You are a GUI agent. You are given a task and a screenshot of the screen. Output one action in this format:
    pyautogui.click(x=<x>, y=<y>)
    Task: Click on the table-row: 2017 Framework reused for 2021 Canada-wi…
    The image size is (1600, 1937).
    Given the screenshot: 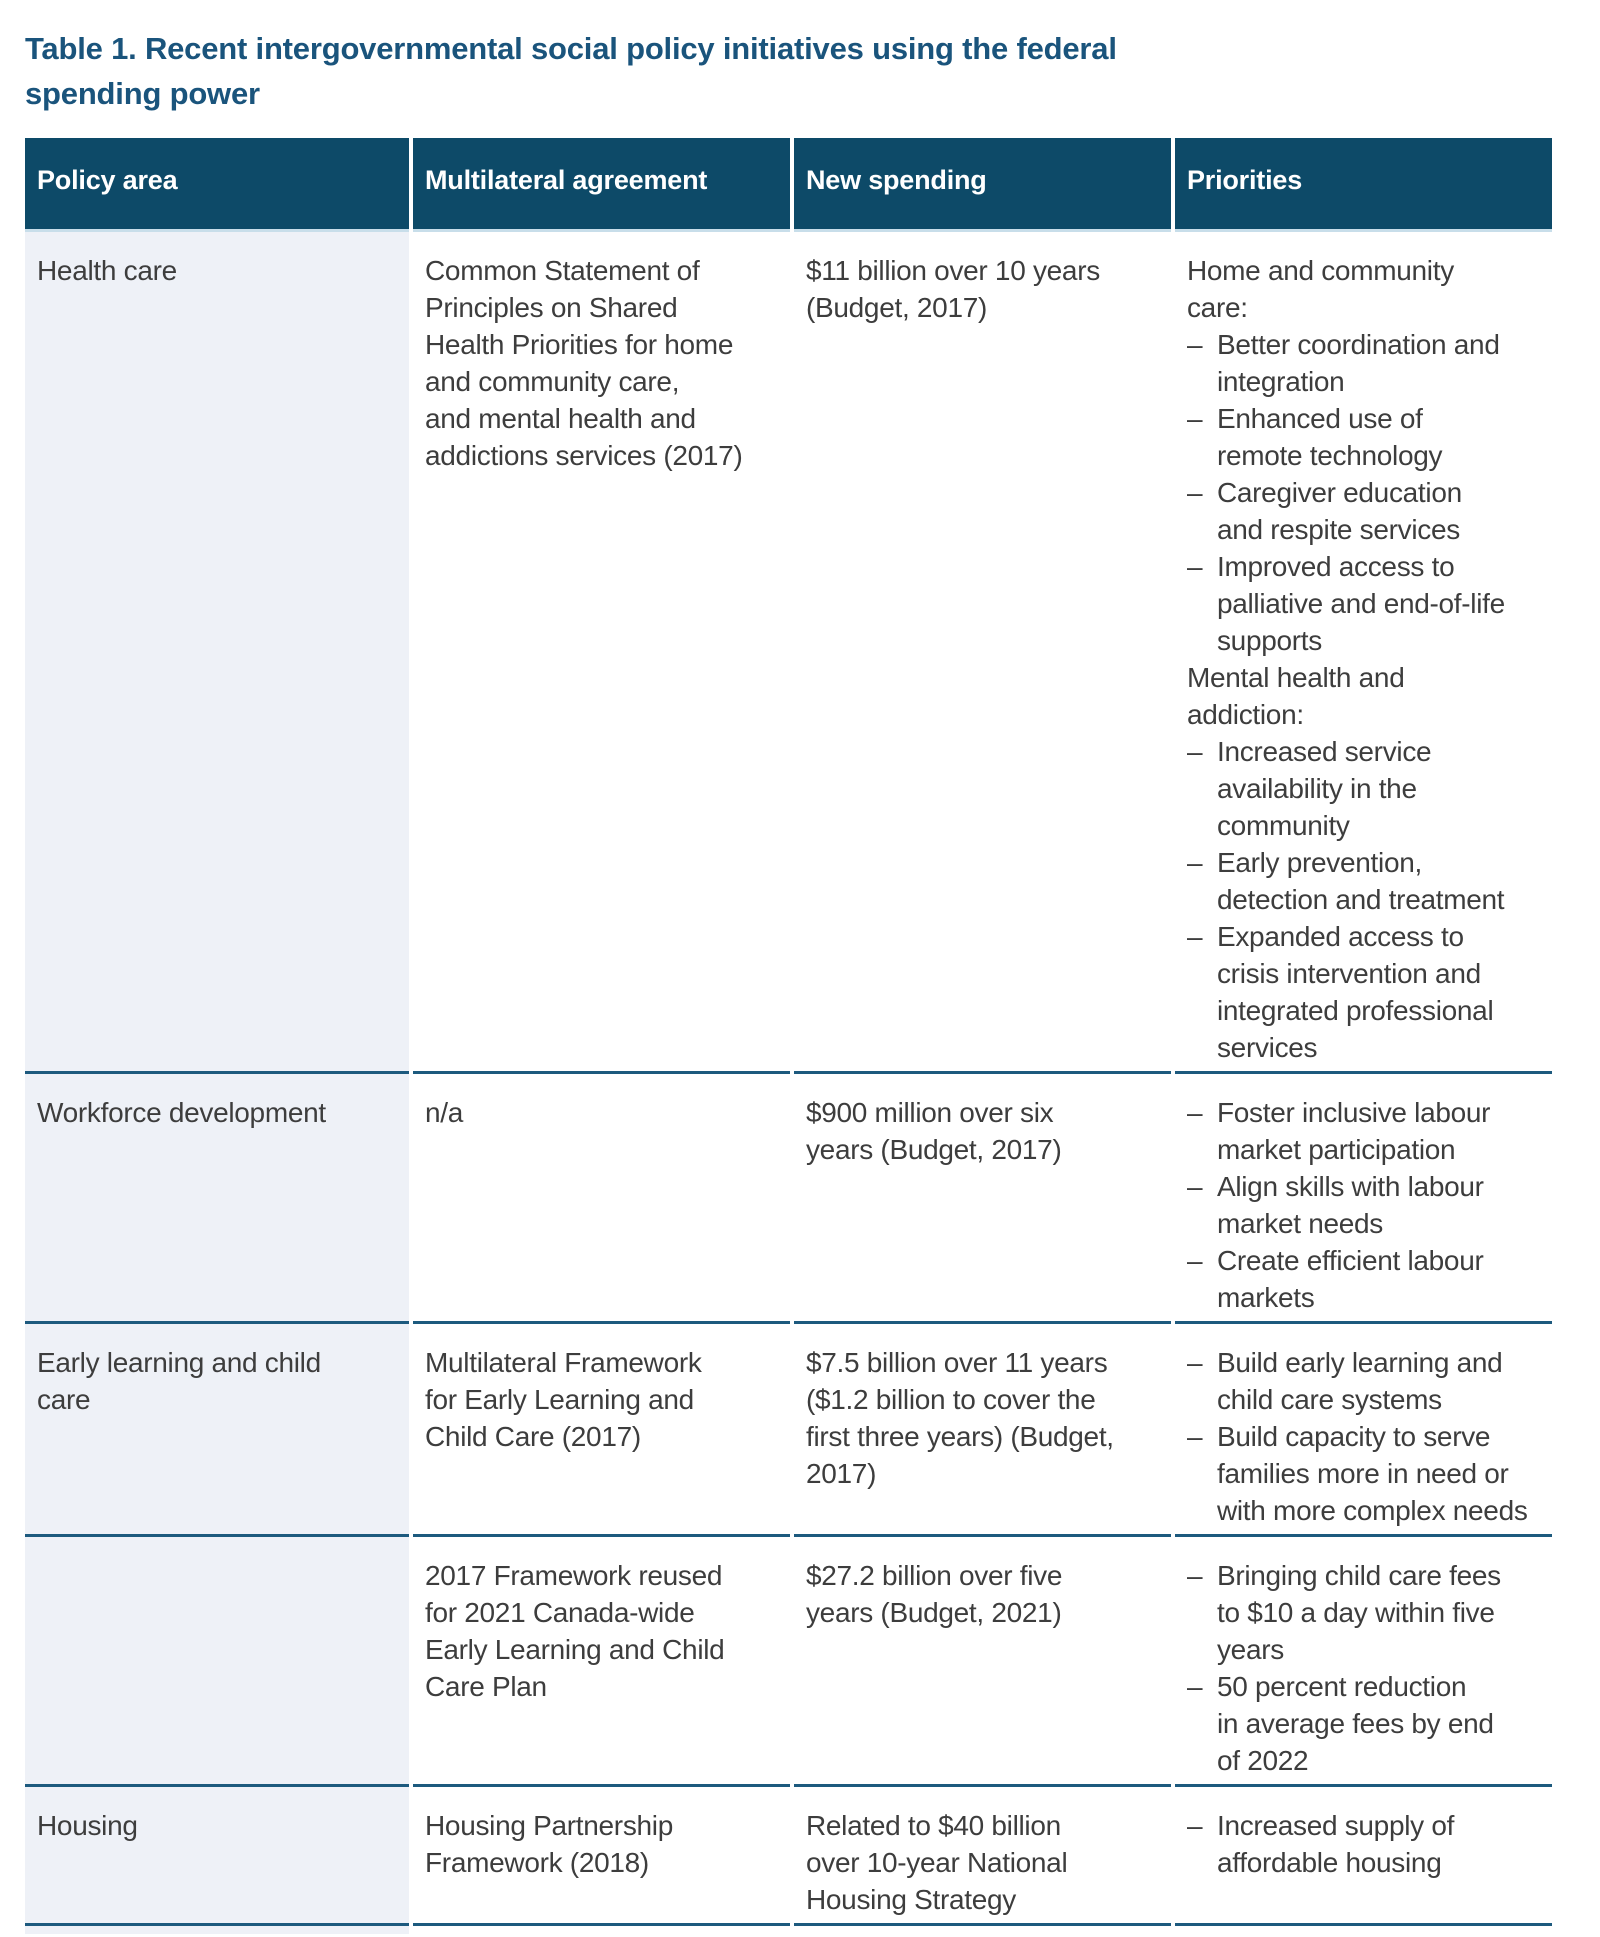 What is the action you would take?
    pyautogui.click(x=788, y=1662)
    